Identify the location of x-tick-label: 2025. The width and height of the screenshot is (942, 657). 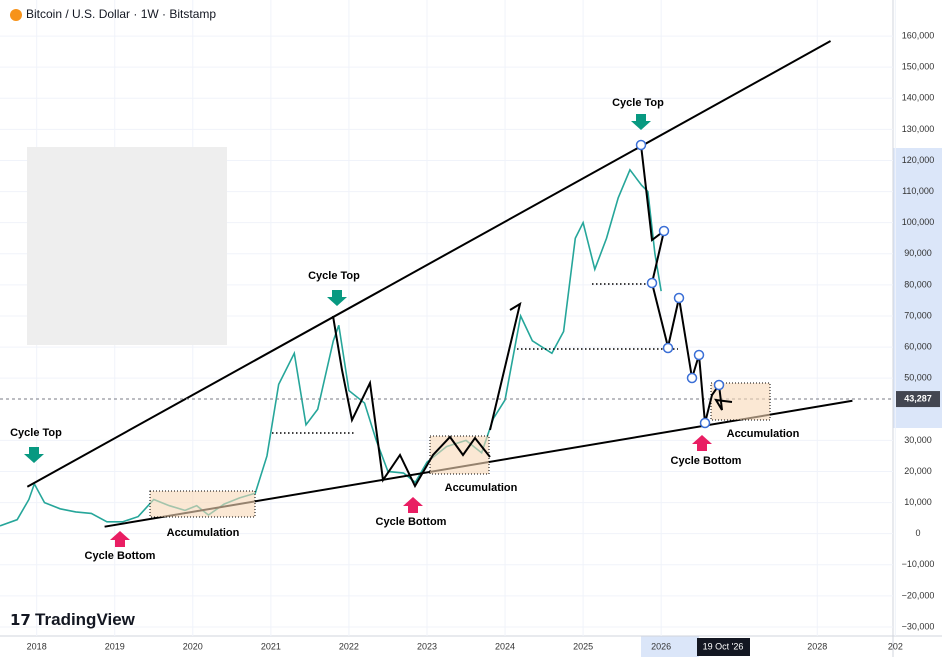
(583, 646).